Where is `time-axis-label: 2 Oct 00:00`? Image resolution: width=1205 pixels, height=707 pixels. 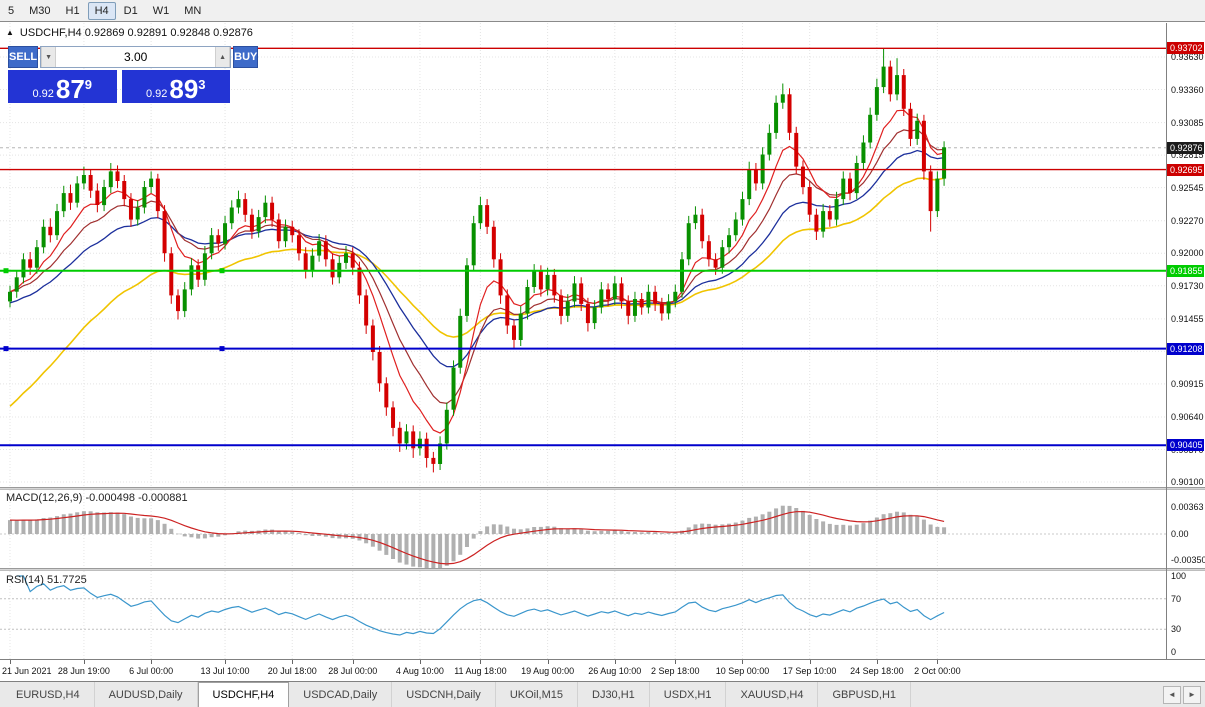 time-axis-label: 2 Oct 00:00 is located at coordinates (937, 671).